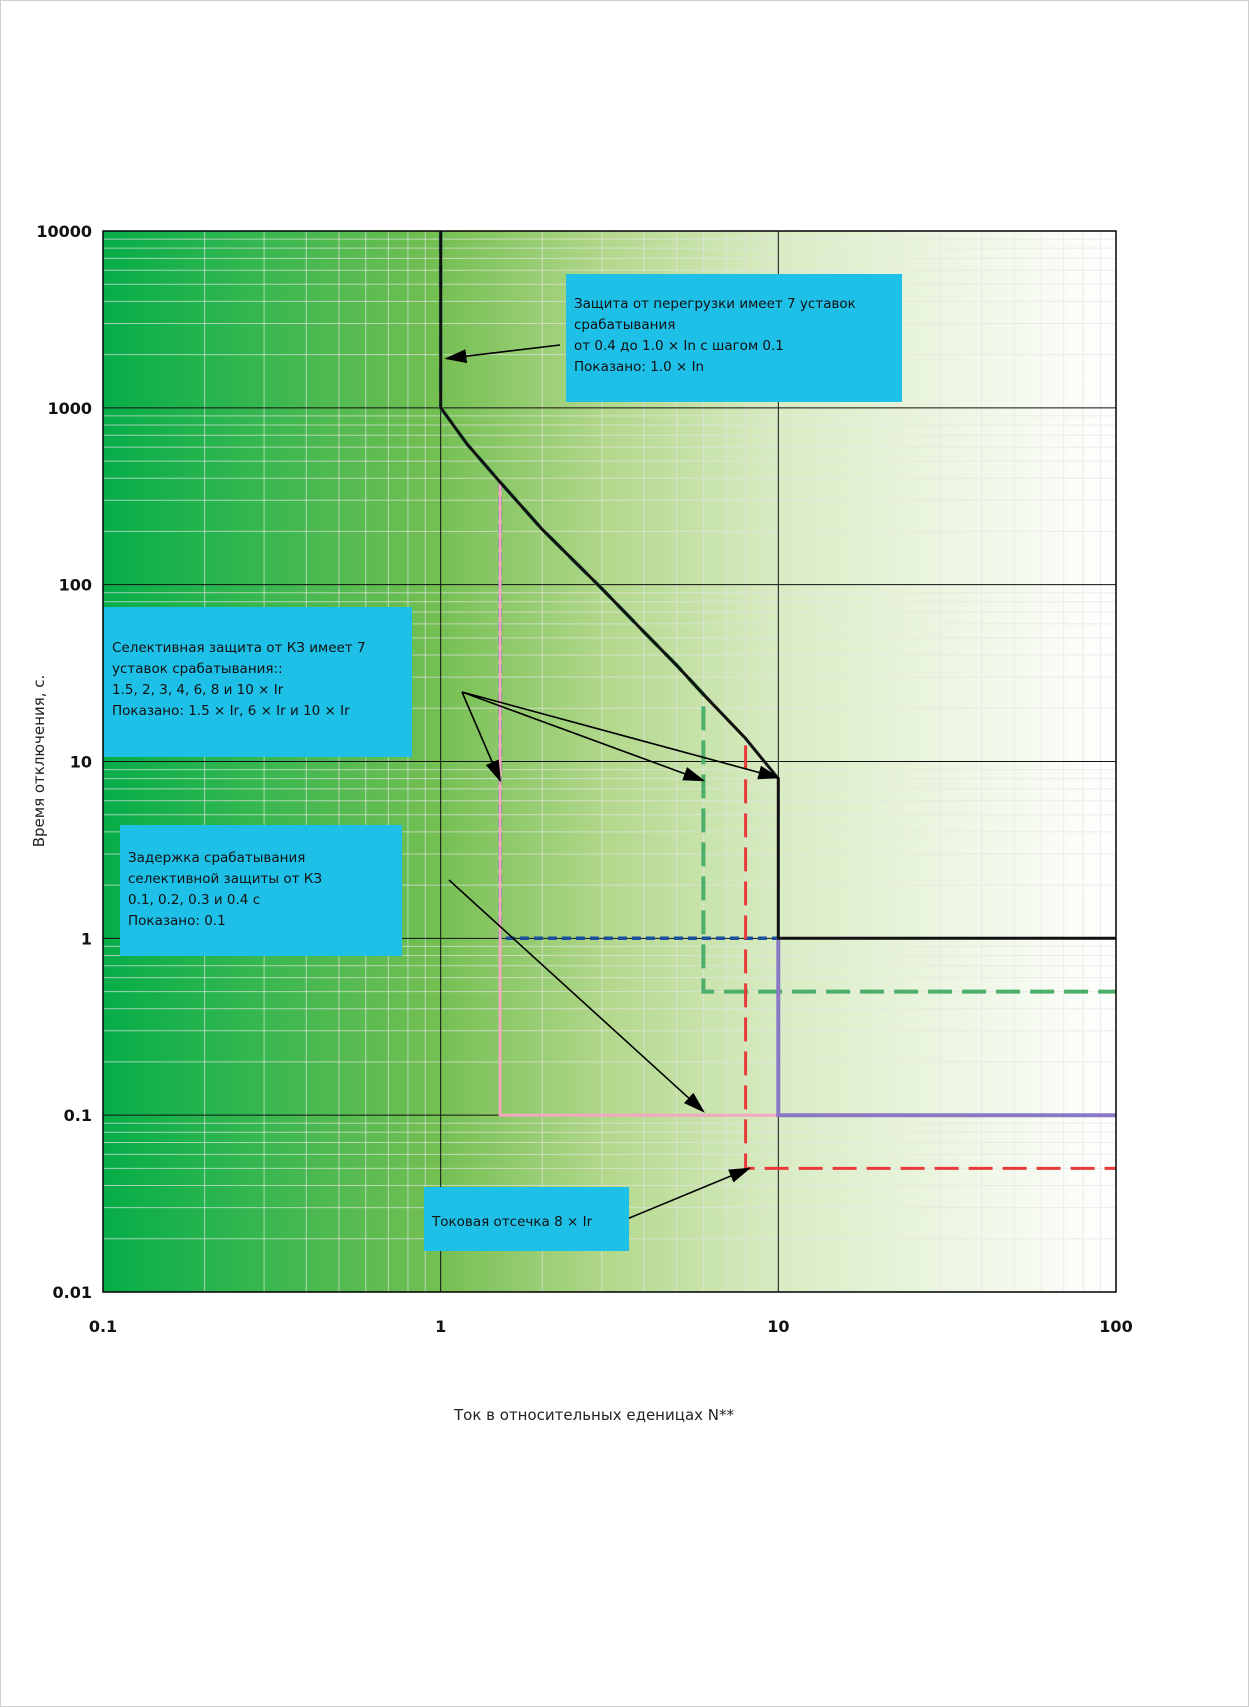  I want to click on annotation-line: Защита от перегрузки имеет 7 уставок, so click(715, 304).